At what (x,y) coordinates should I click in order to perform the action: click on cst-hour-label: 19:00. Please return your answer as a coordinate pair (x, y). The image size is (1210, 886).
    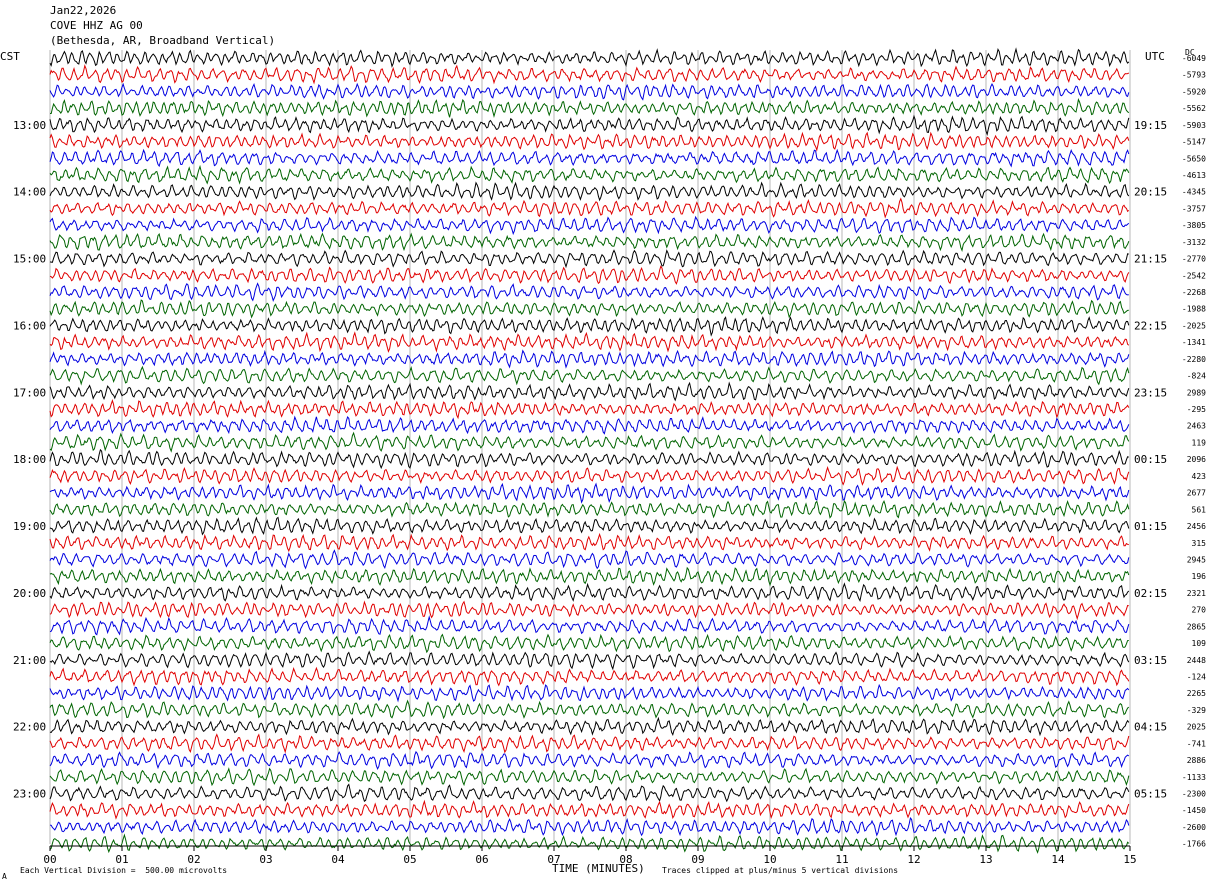
    Looking at the image, I should click on (29, 526).